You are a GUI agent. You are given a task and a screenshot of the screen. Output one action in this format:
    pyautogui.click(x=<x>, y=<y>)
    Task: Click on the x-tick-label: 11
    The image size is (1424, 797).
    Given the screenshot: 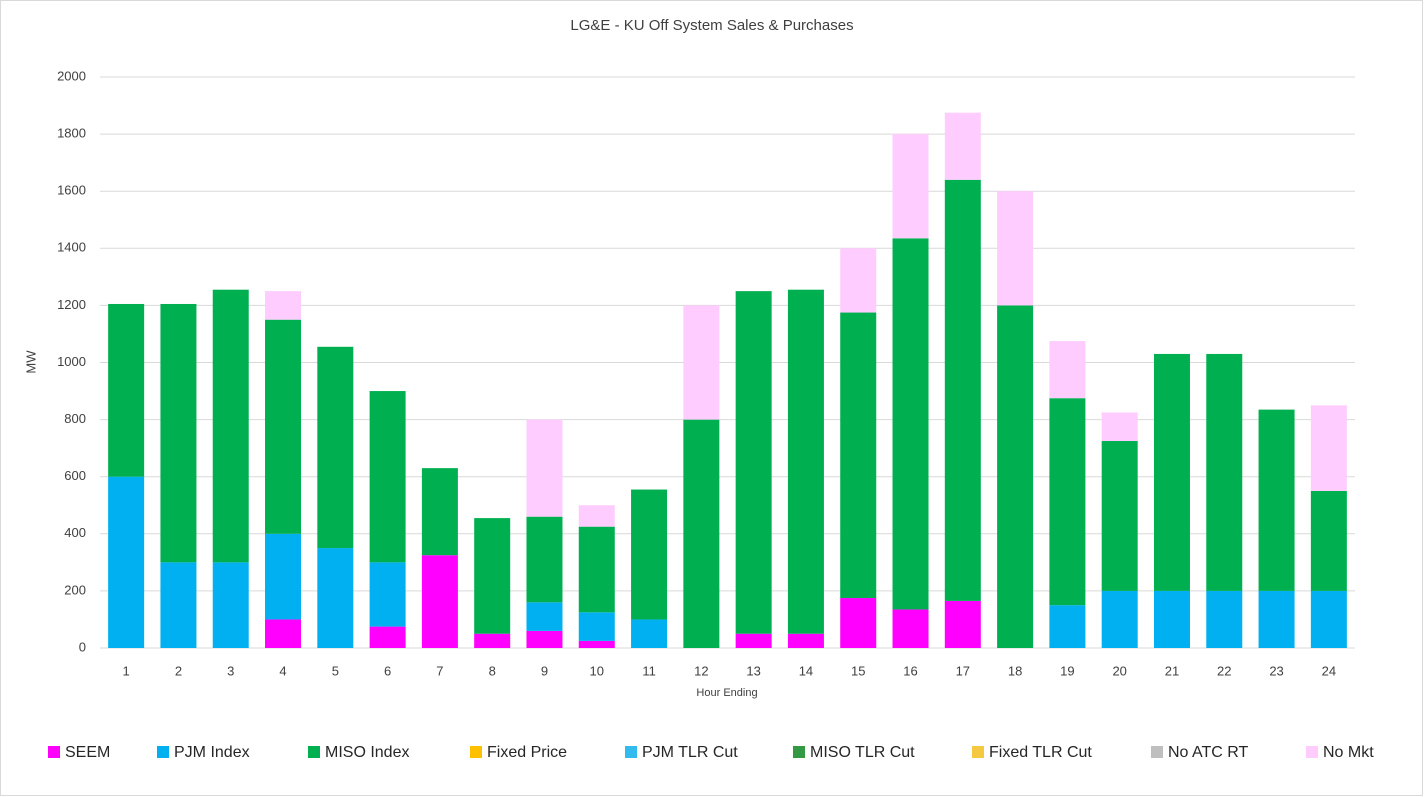 What is the action you would take?
    pyautogui.click(x=649, y=670)
    